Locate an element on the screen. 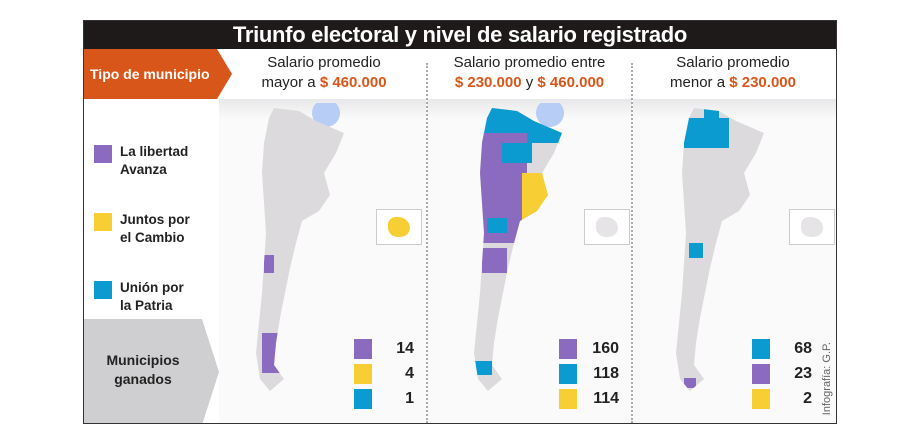 Image resolution: width=900 pixels, height=445 pixels. counts-high: 14 4 1 is located at coordinates (384, 374).